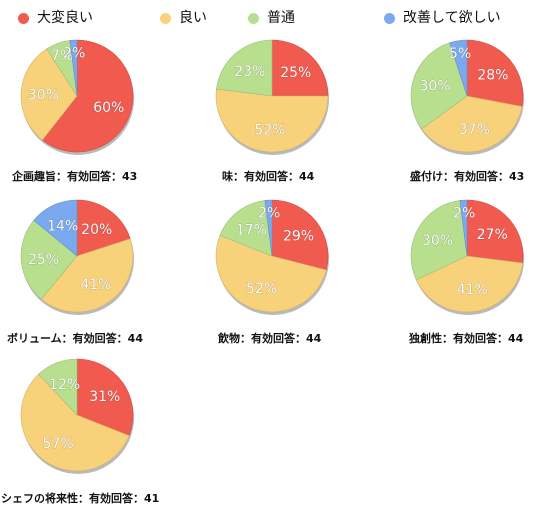  I want to click on pie-caption: シェフの将来性：有効回答：41, so click(80, 498).